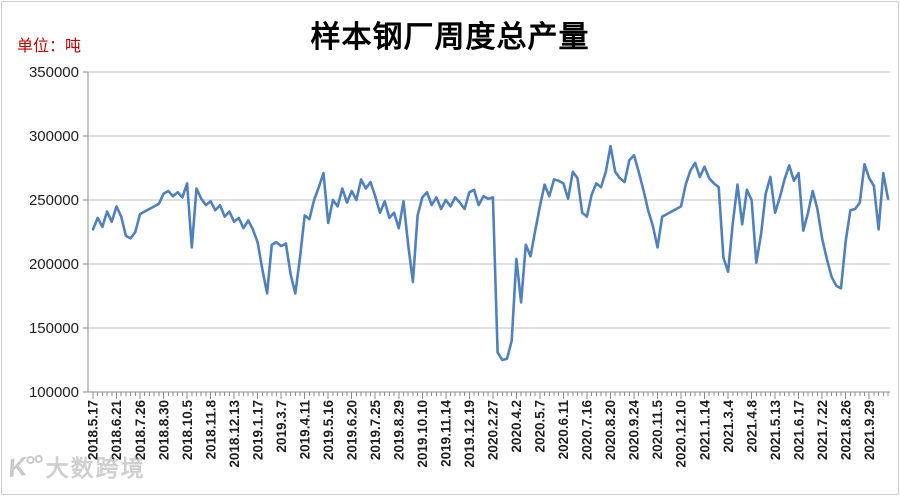  Describe the element at coordinates (681, 434) in the screenshot. I see `svg-text: 2020.12.10` at that location.